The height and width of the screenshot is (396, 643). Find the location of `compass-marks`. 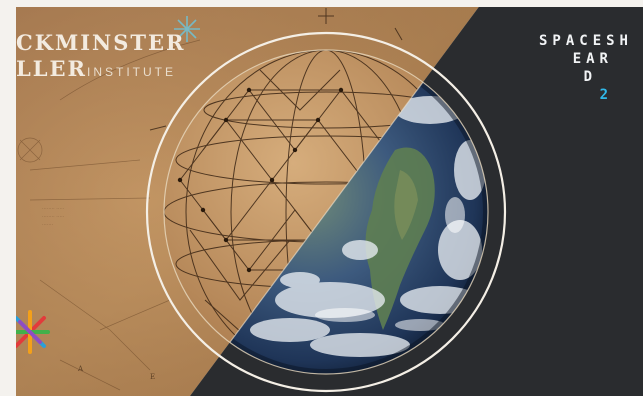

compass-marks is located at coordinates (276, 69).